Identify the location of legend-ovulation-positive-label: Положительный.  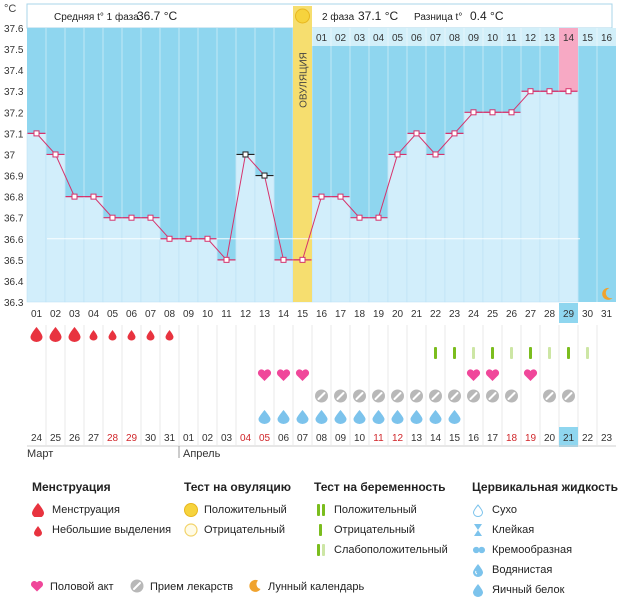
(245, 510).